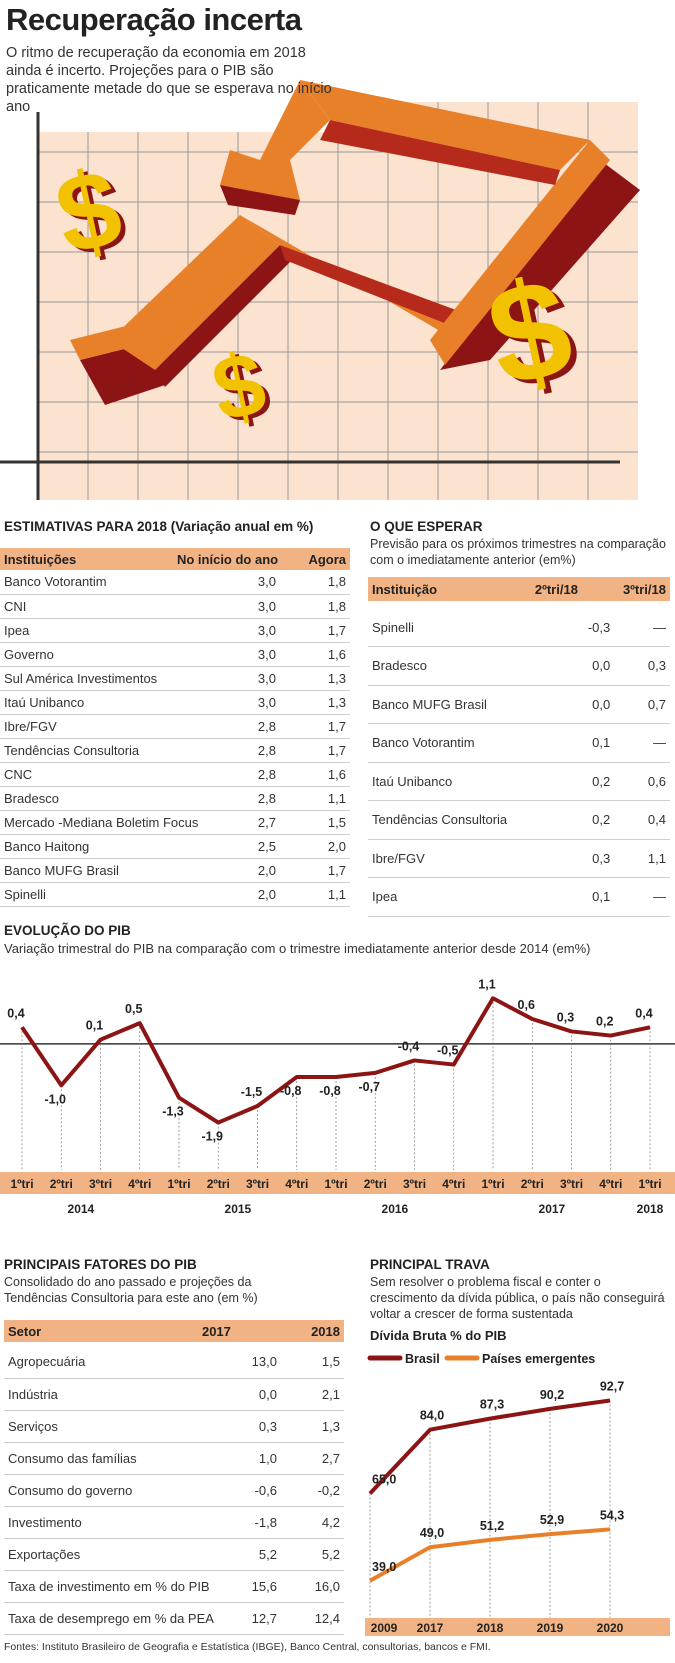 The image size is (675, 1663). What do you see at coordinates (174, 1618) in the screenshot?
I see `table-row: Taxa de desemprego em % da PEA 12,7 12,4` at bounding box center [174, 1618].